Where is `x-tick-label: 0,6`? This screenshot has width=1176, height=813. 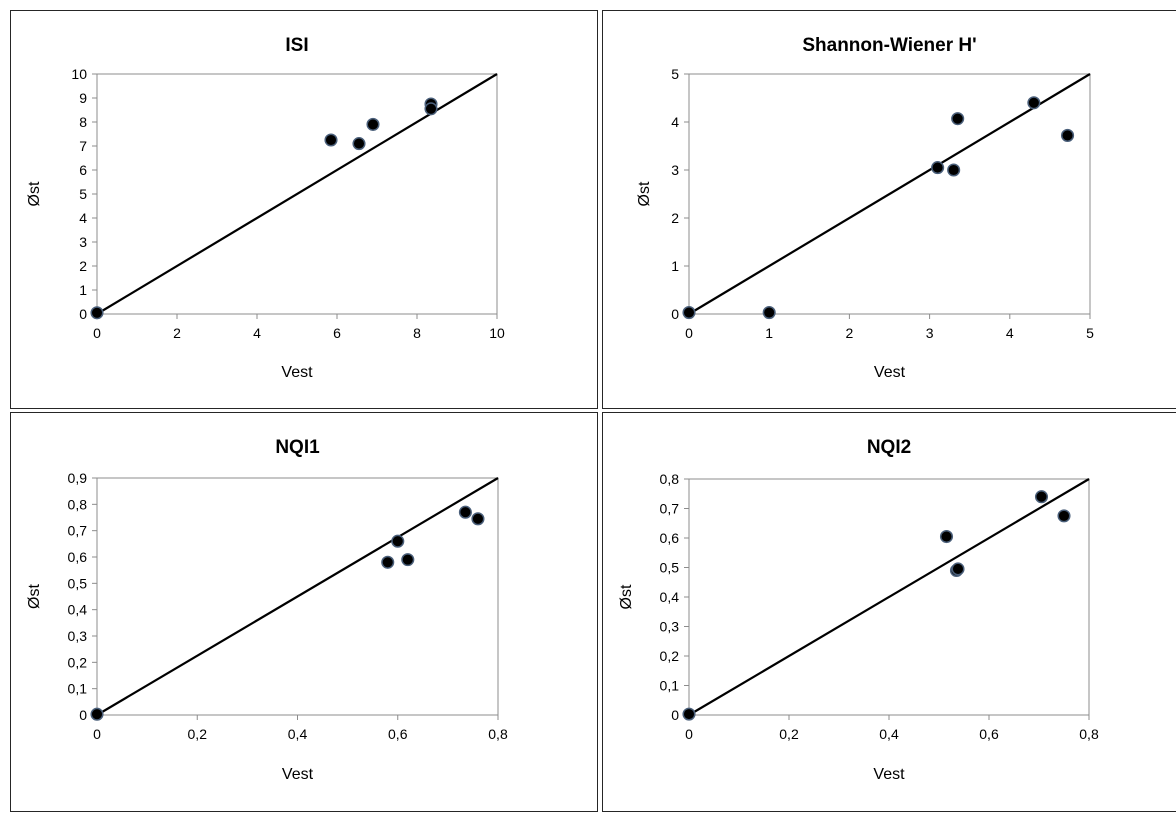
x-tick-label: 0,6 is located at coordinates (989, 734).